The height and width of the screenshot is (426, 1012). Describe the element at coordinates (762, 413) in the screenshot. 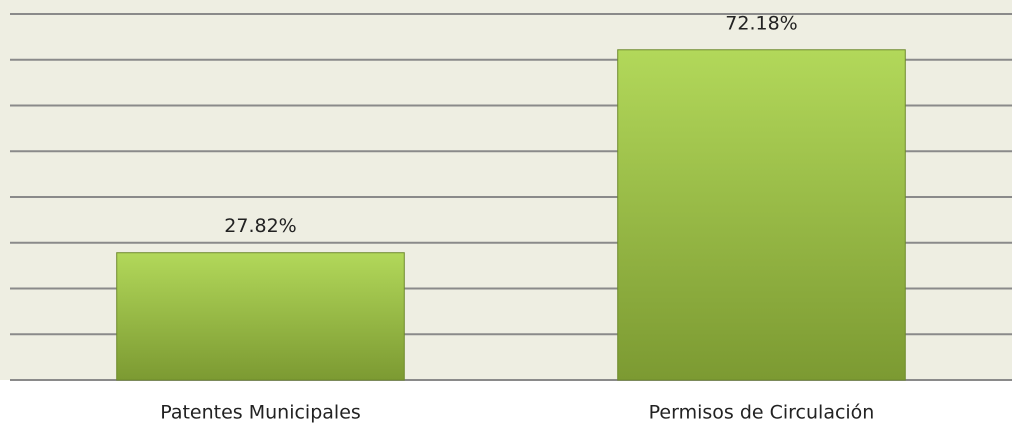

I see `x-tick-label: Permisos de Circulación` at that location.